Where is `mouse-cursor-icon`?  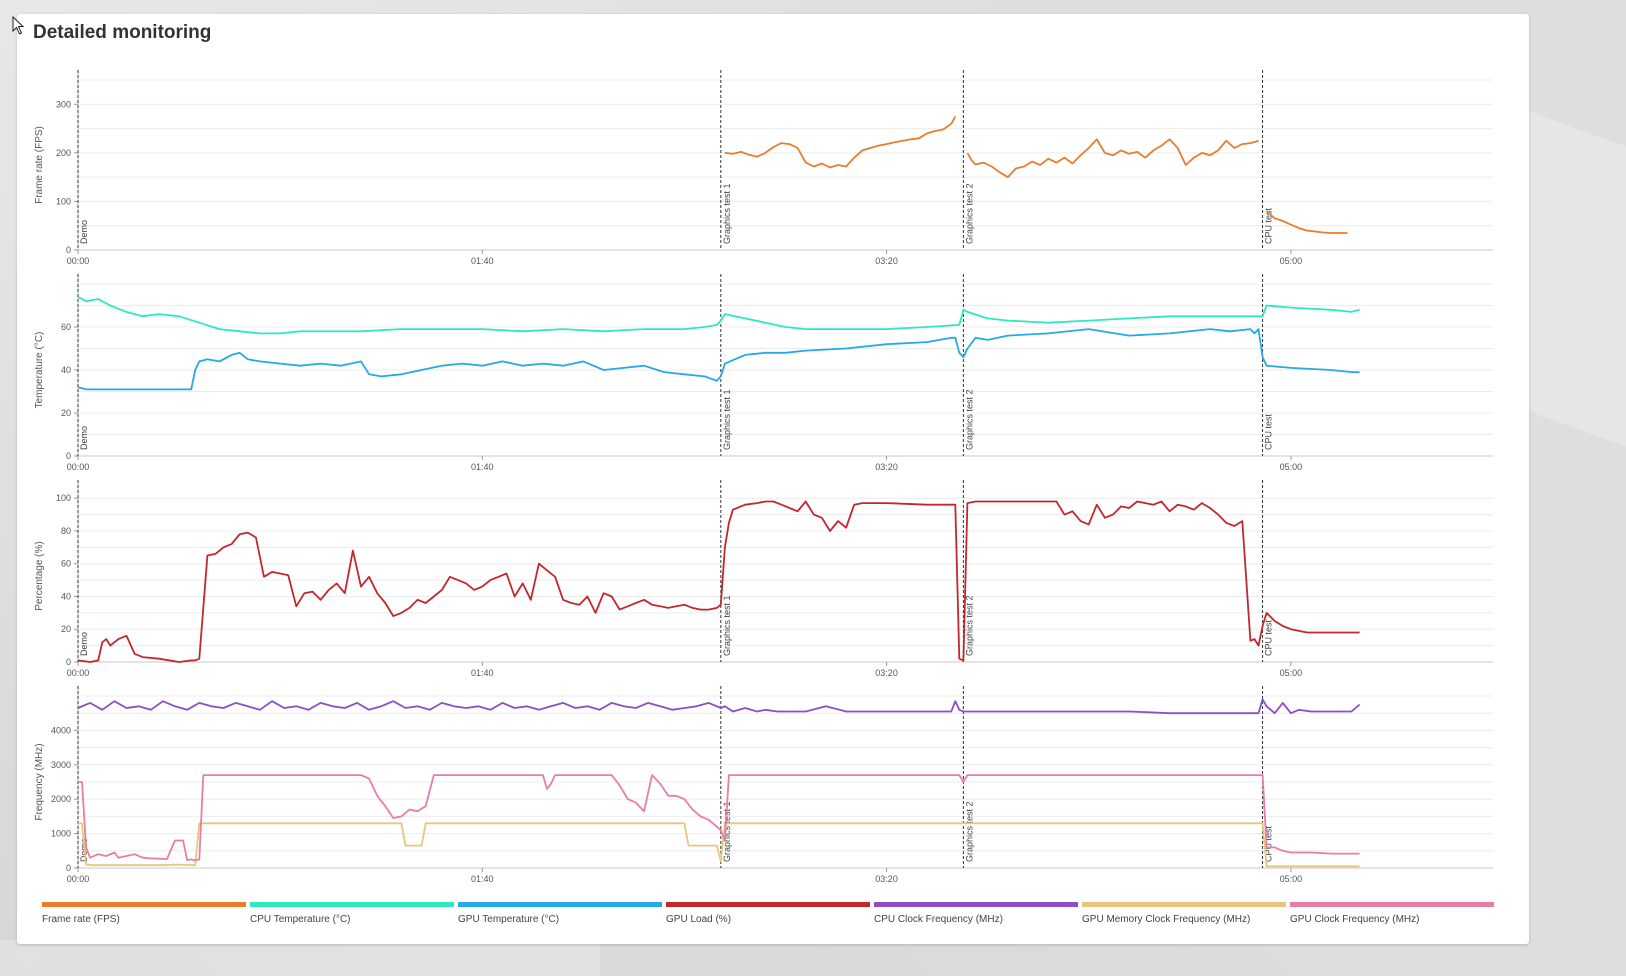 mouse-cursor-icon is located at coordinates (18, 25).